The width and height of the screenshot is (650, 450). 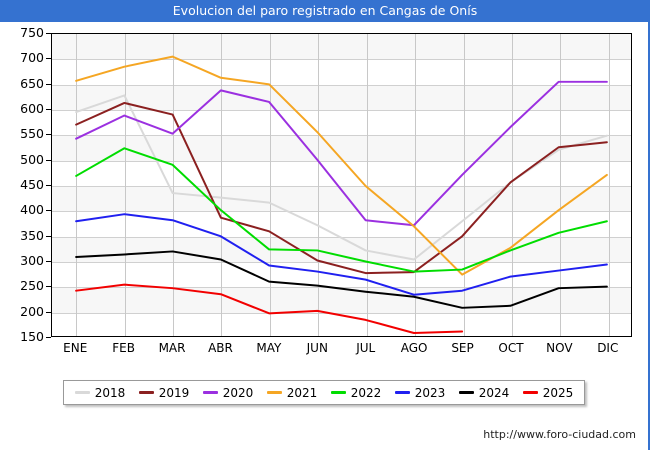 I want to click on legend-label: 2025, so click(x=558, y=392).